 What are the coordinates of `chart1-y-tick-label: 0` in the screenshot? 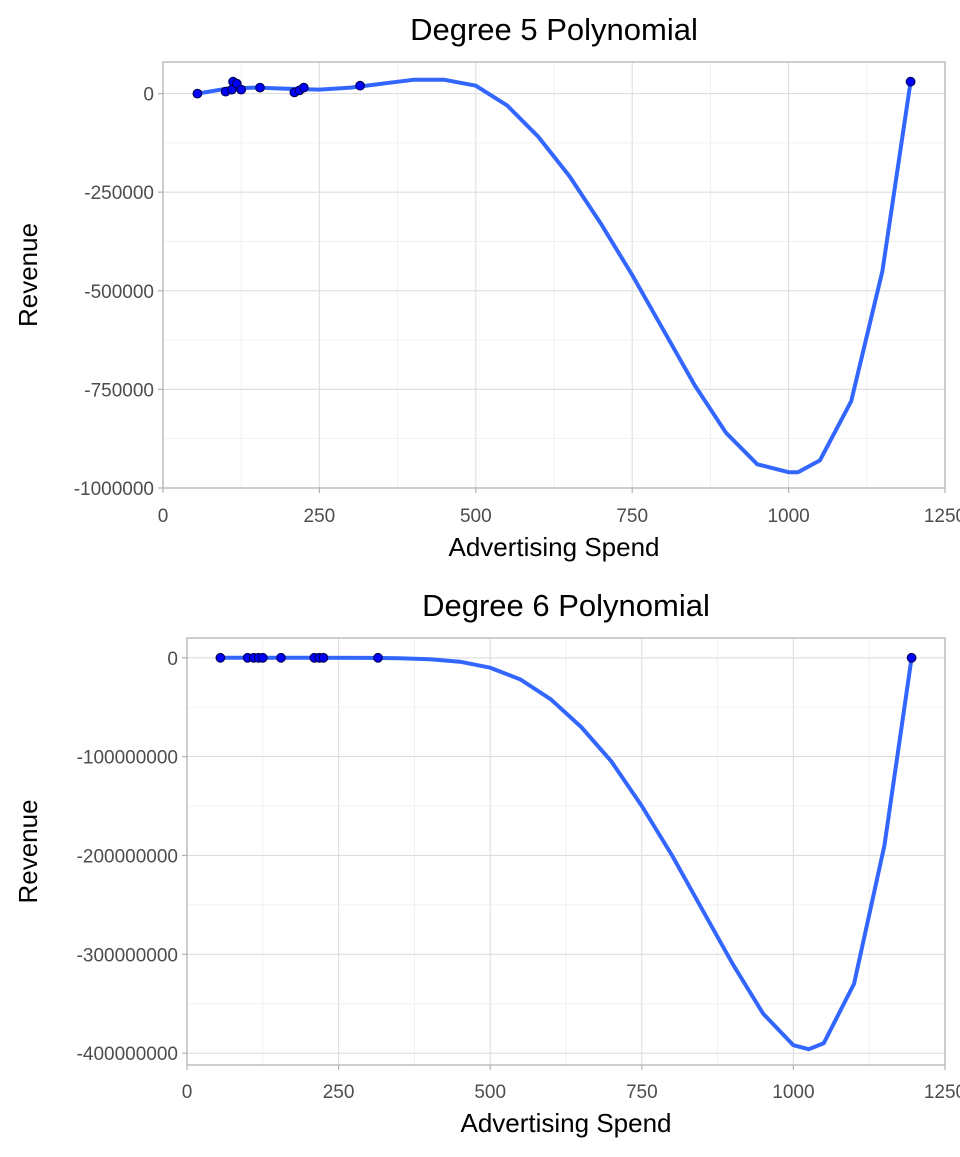 It's located at (148, 95).